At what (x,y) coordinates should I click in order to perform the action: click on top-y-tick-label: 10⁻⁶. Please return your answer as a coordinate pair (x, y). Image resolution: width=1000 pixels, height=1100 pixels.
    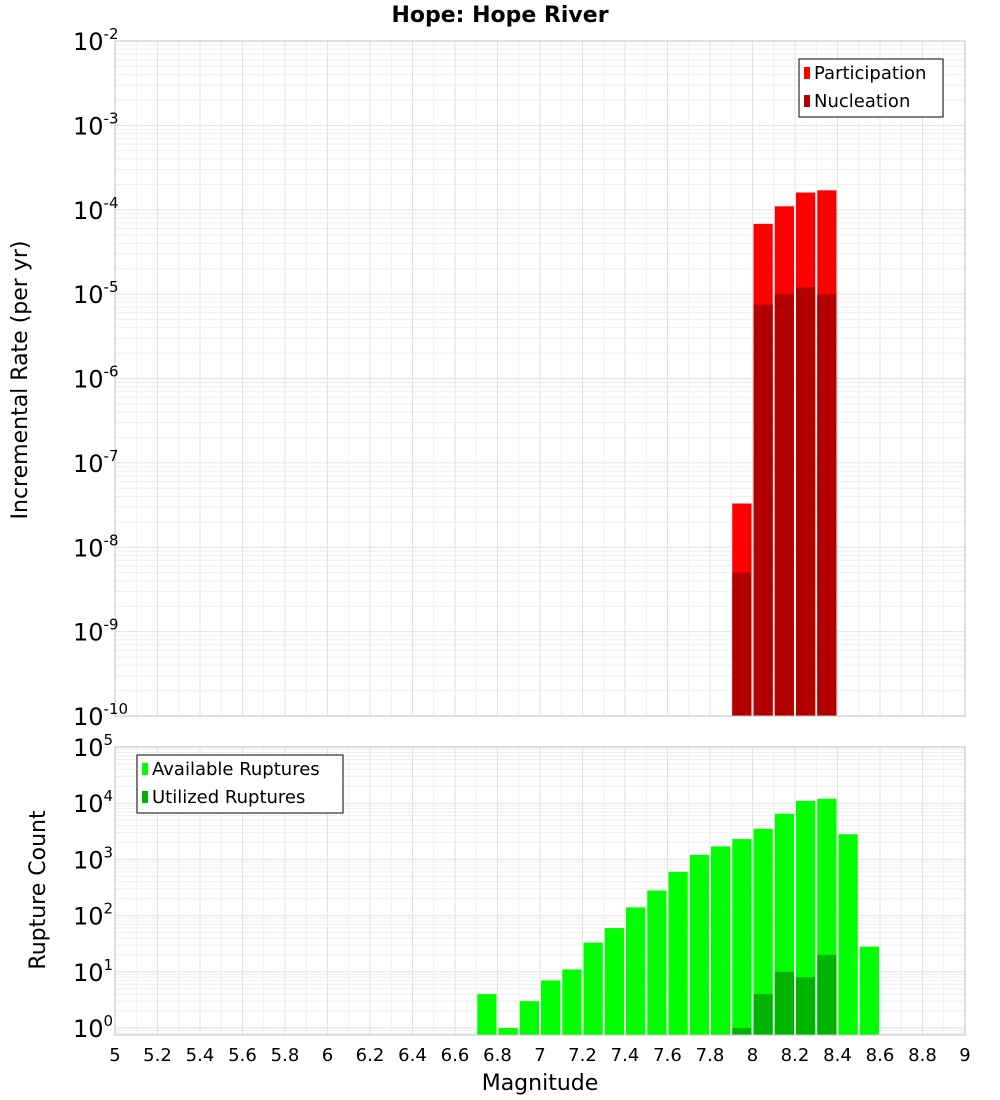
    Looking at the image, I should click on (96, 378).